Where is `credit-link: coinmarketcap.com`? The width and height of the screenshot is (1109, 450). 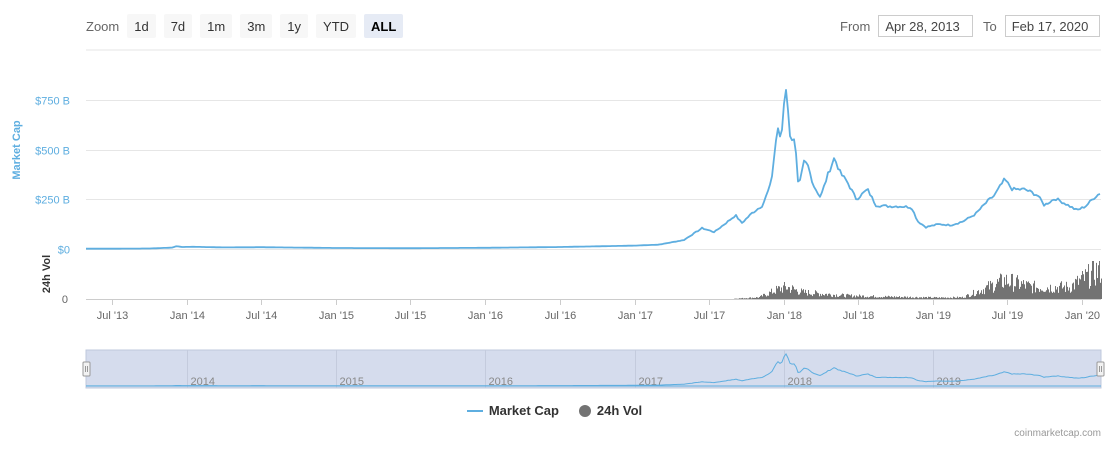 credit-link: coinmarketcap.com is located at coordinates (1057, 433).